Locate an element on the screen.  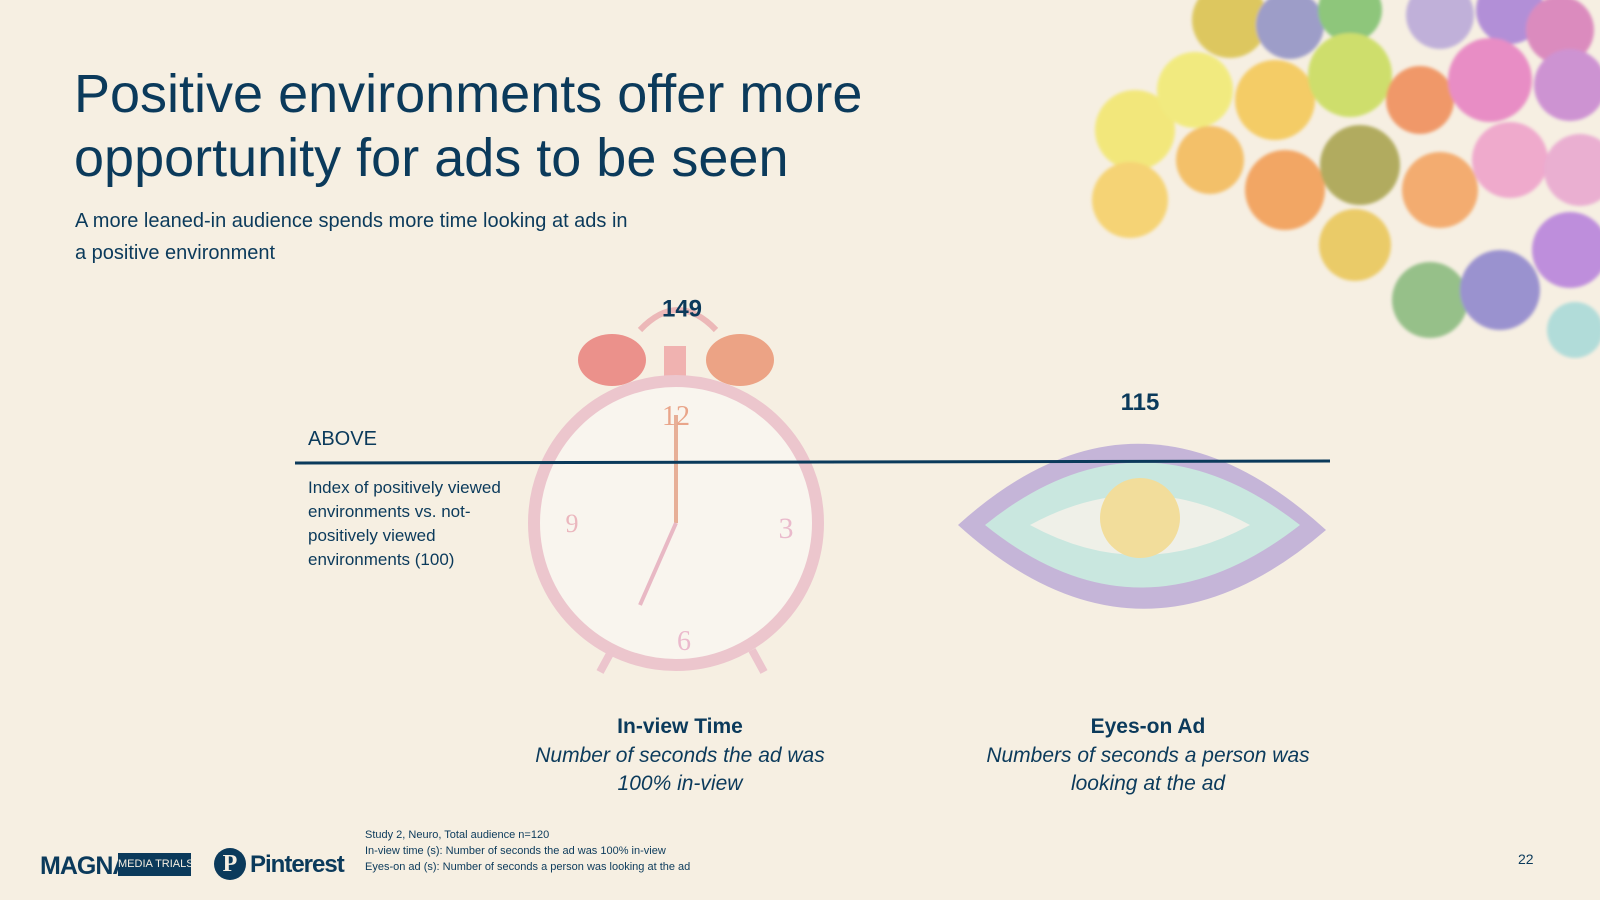
alarm-clock-icon: 12 9 3 6 is located at coordinates (676, 490).